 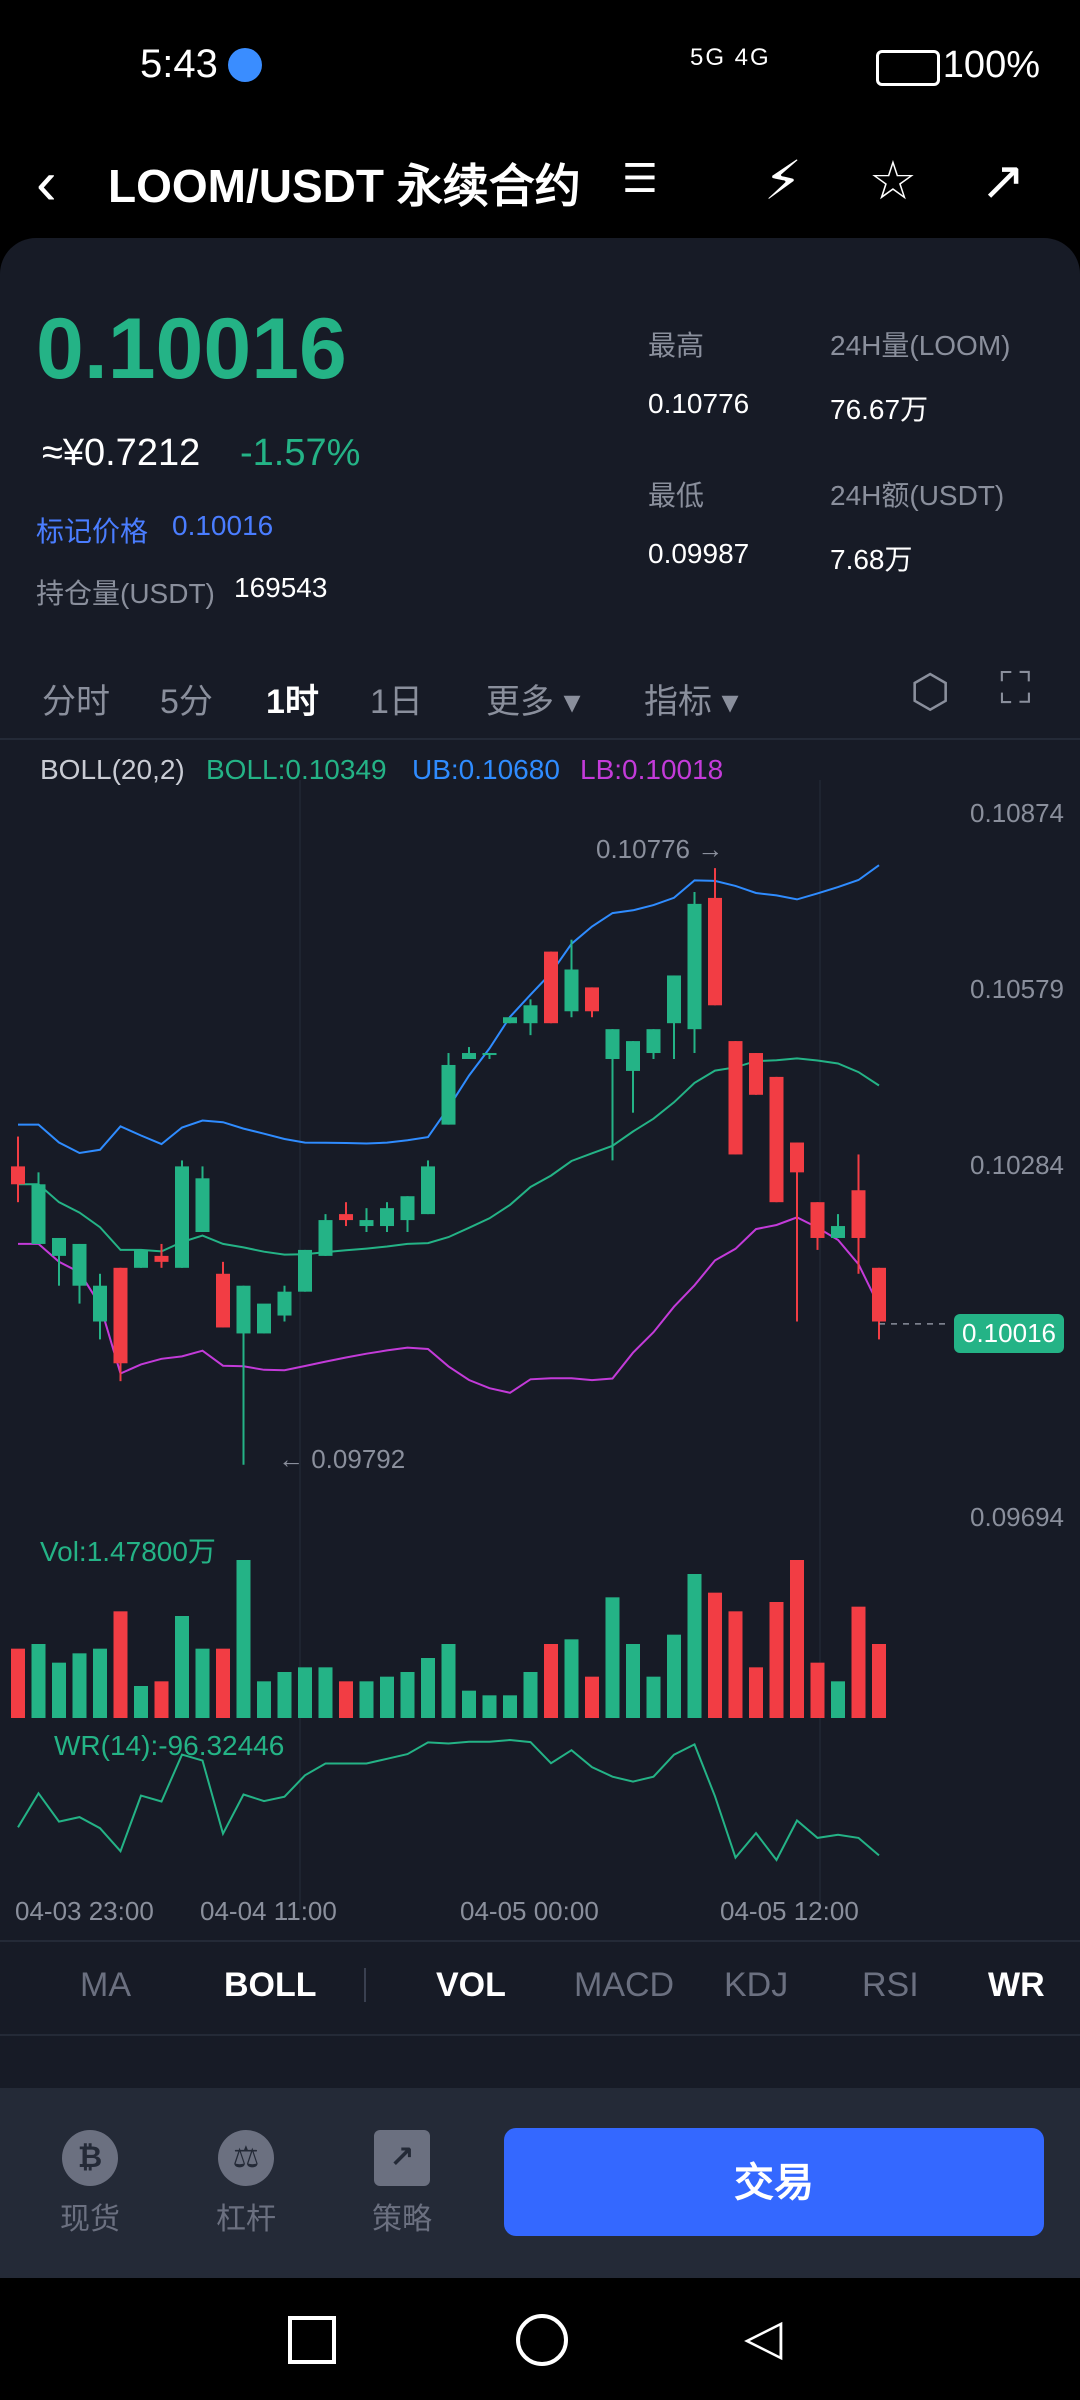 I want to click on recent-apps-icon, so click(x=312, y=2340).